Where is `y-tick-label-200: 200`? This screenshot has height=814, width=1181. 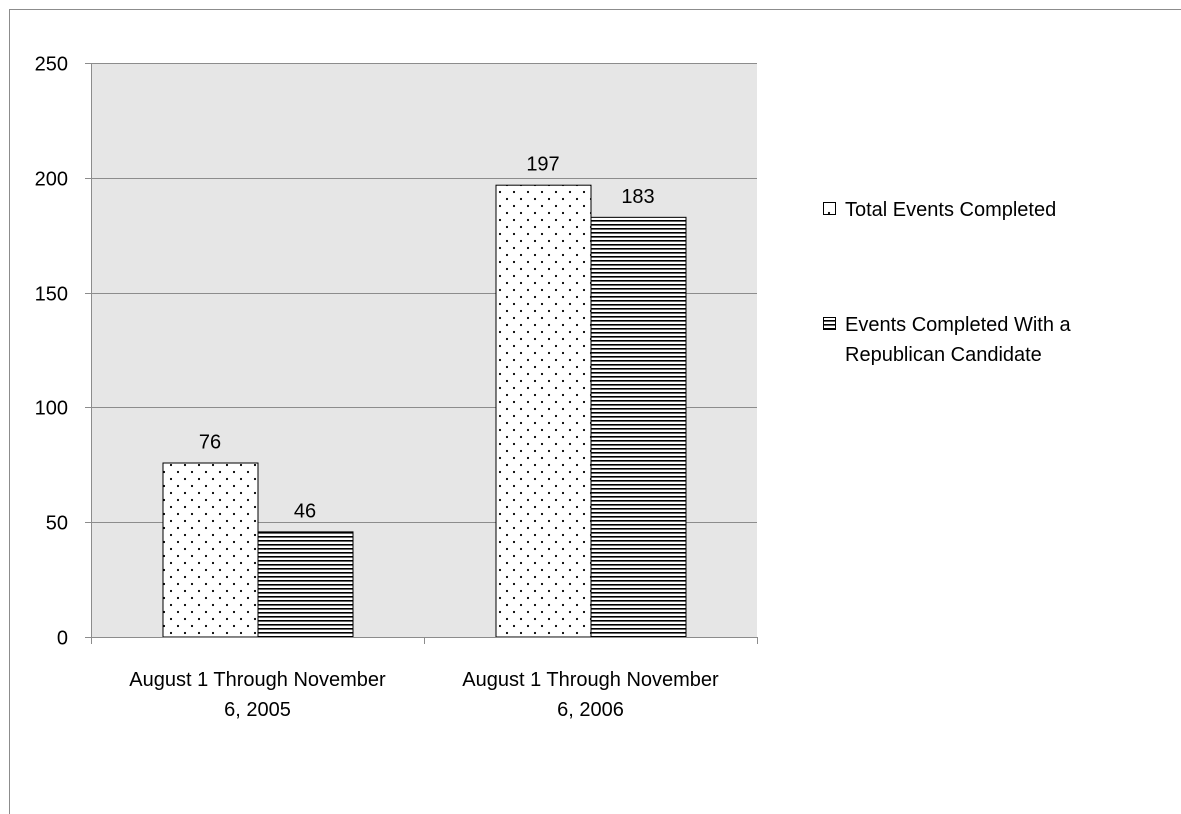 y-tick-label-200: 200 is located at coordinates (51, 180).